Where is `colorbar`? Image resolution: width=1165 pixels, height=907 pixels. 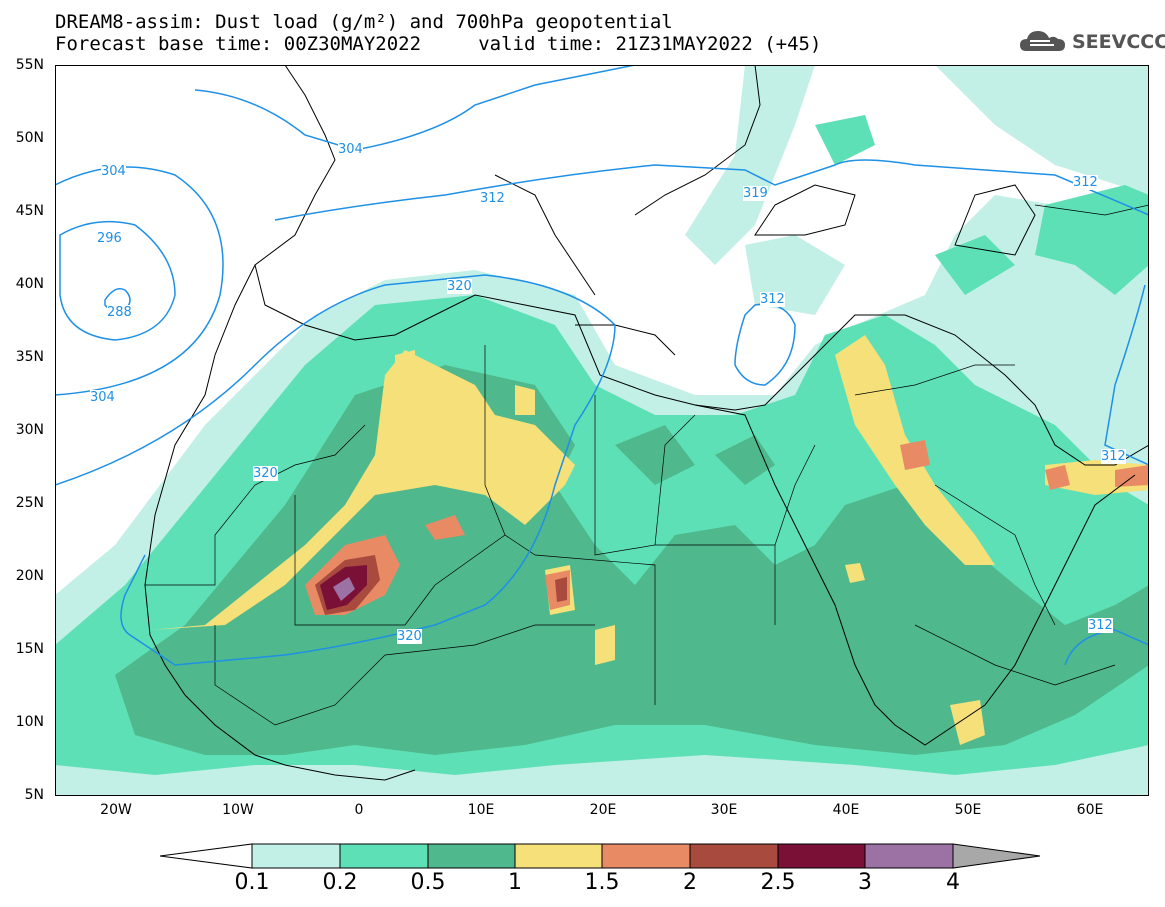
colorbar is located at coordinates (602, 858).